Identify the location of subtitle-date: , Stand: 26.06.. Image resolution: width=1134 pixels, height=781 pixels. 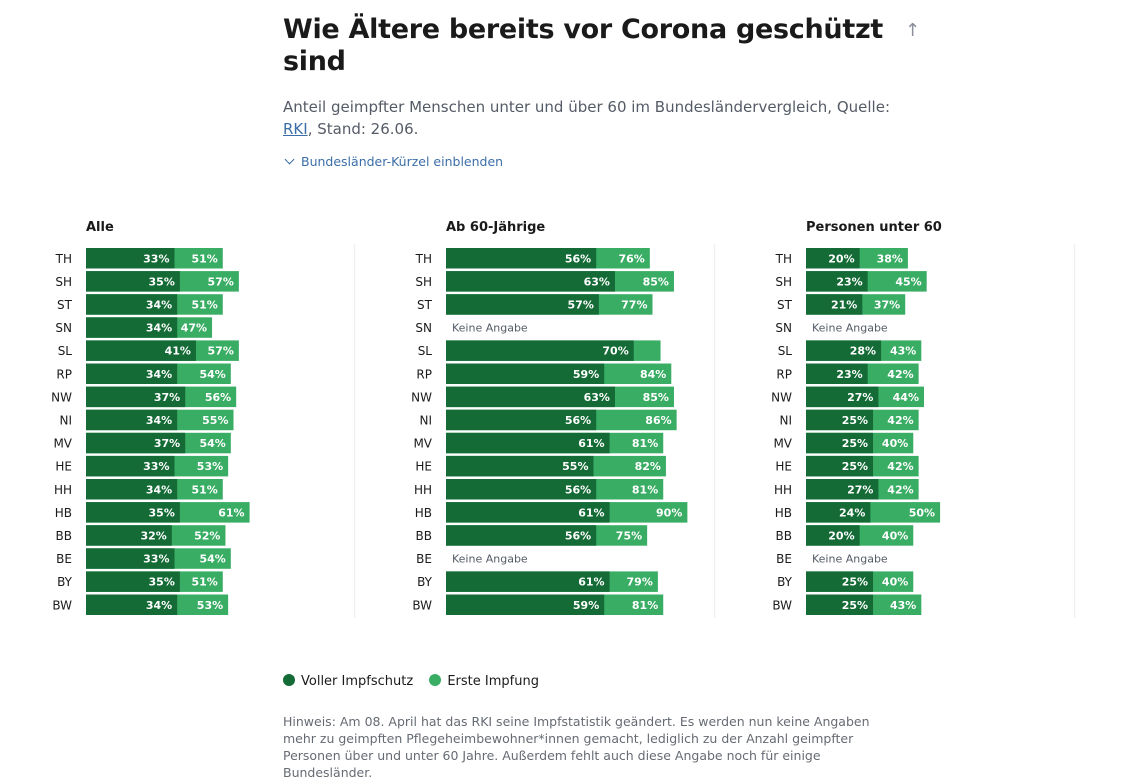
(363, 129).